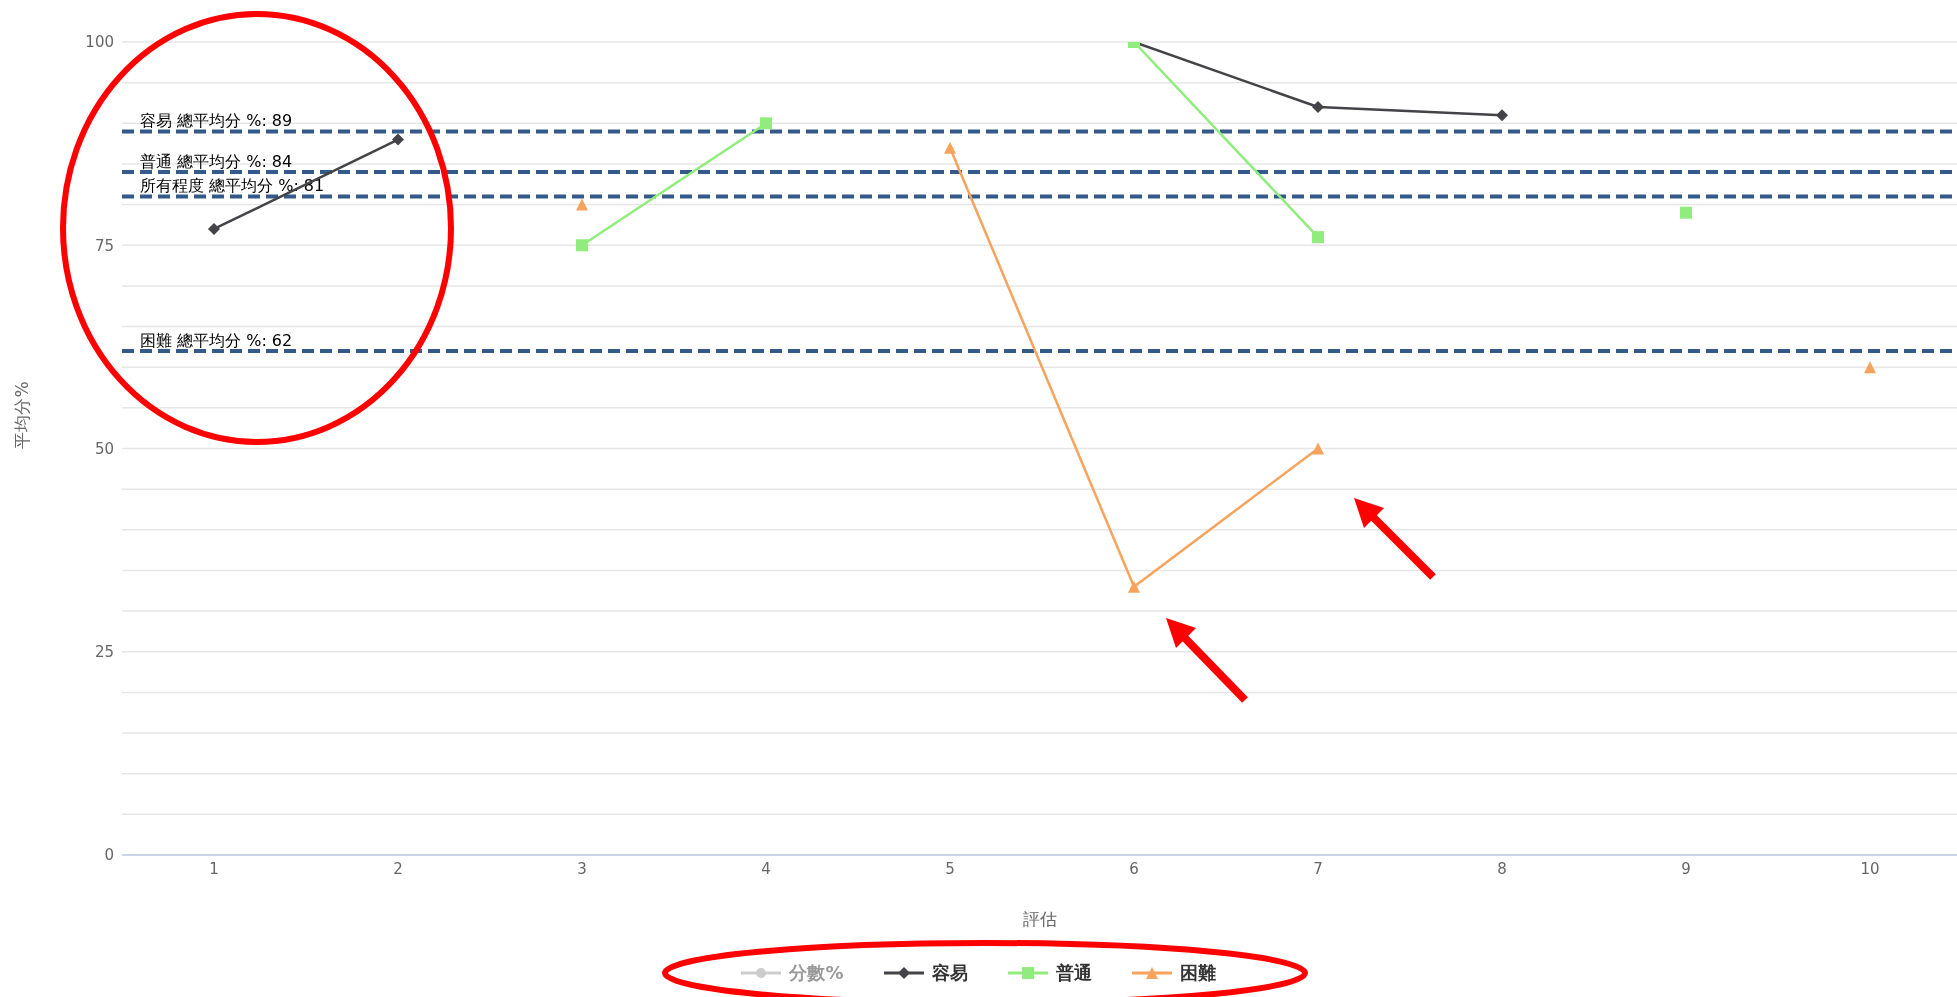  I want to click on y-tick-label: 75, so click(104, 245).